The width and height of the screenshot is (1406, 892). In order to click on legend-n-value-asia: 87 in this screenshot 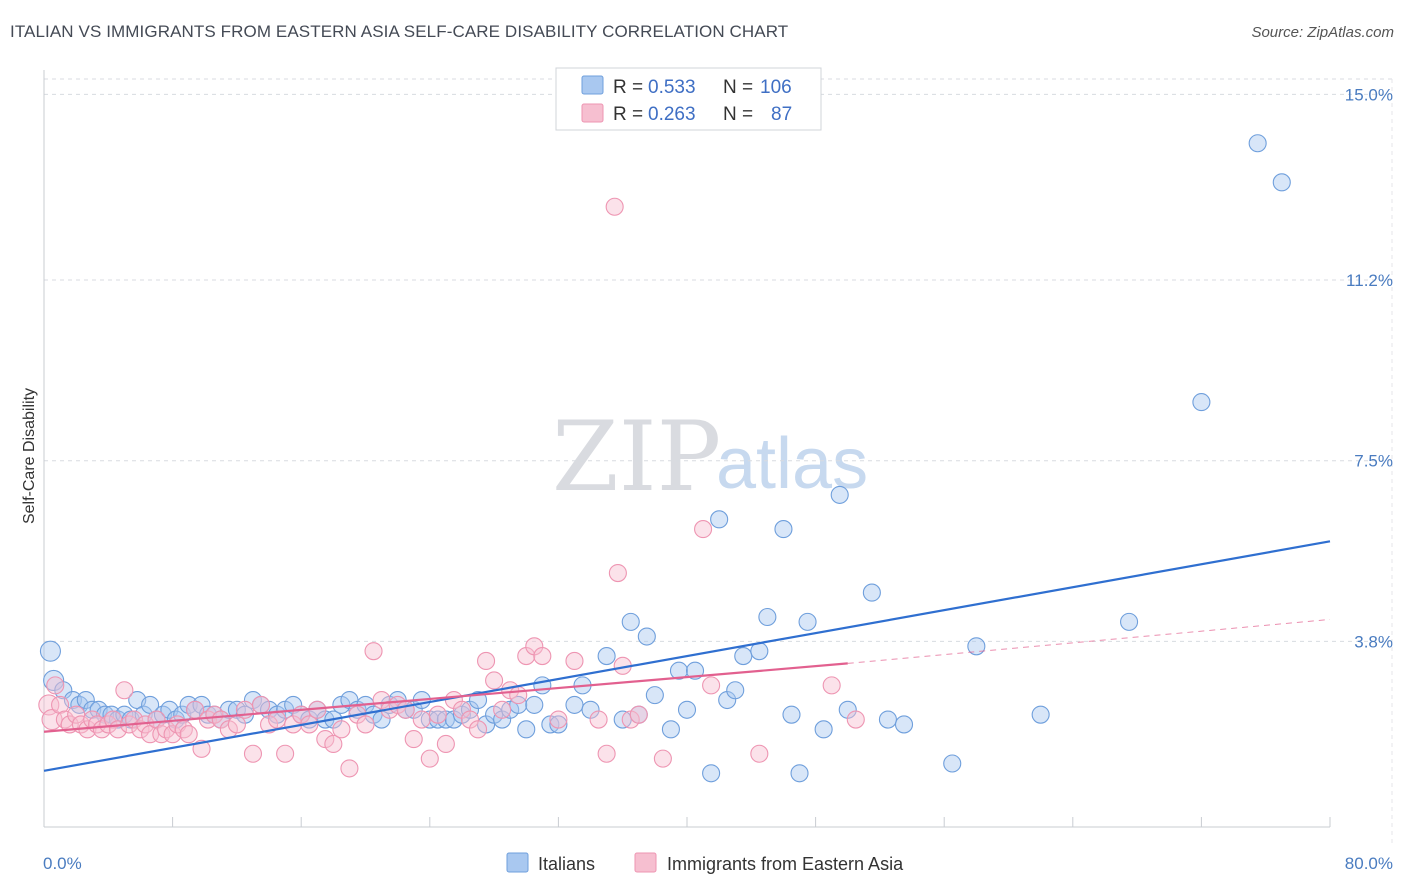, I will do `click(781, 114)`.